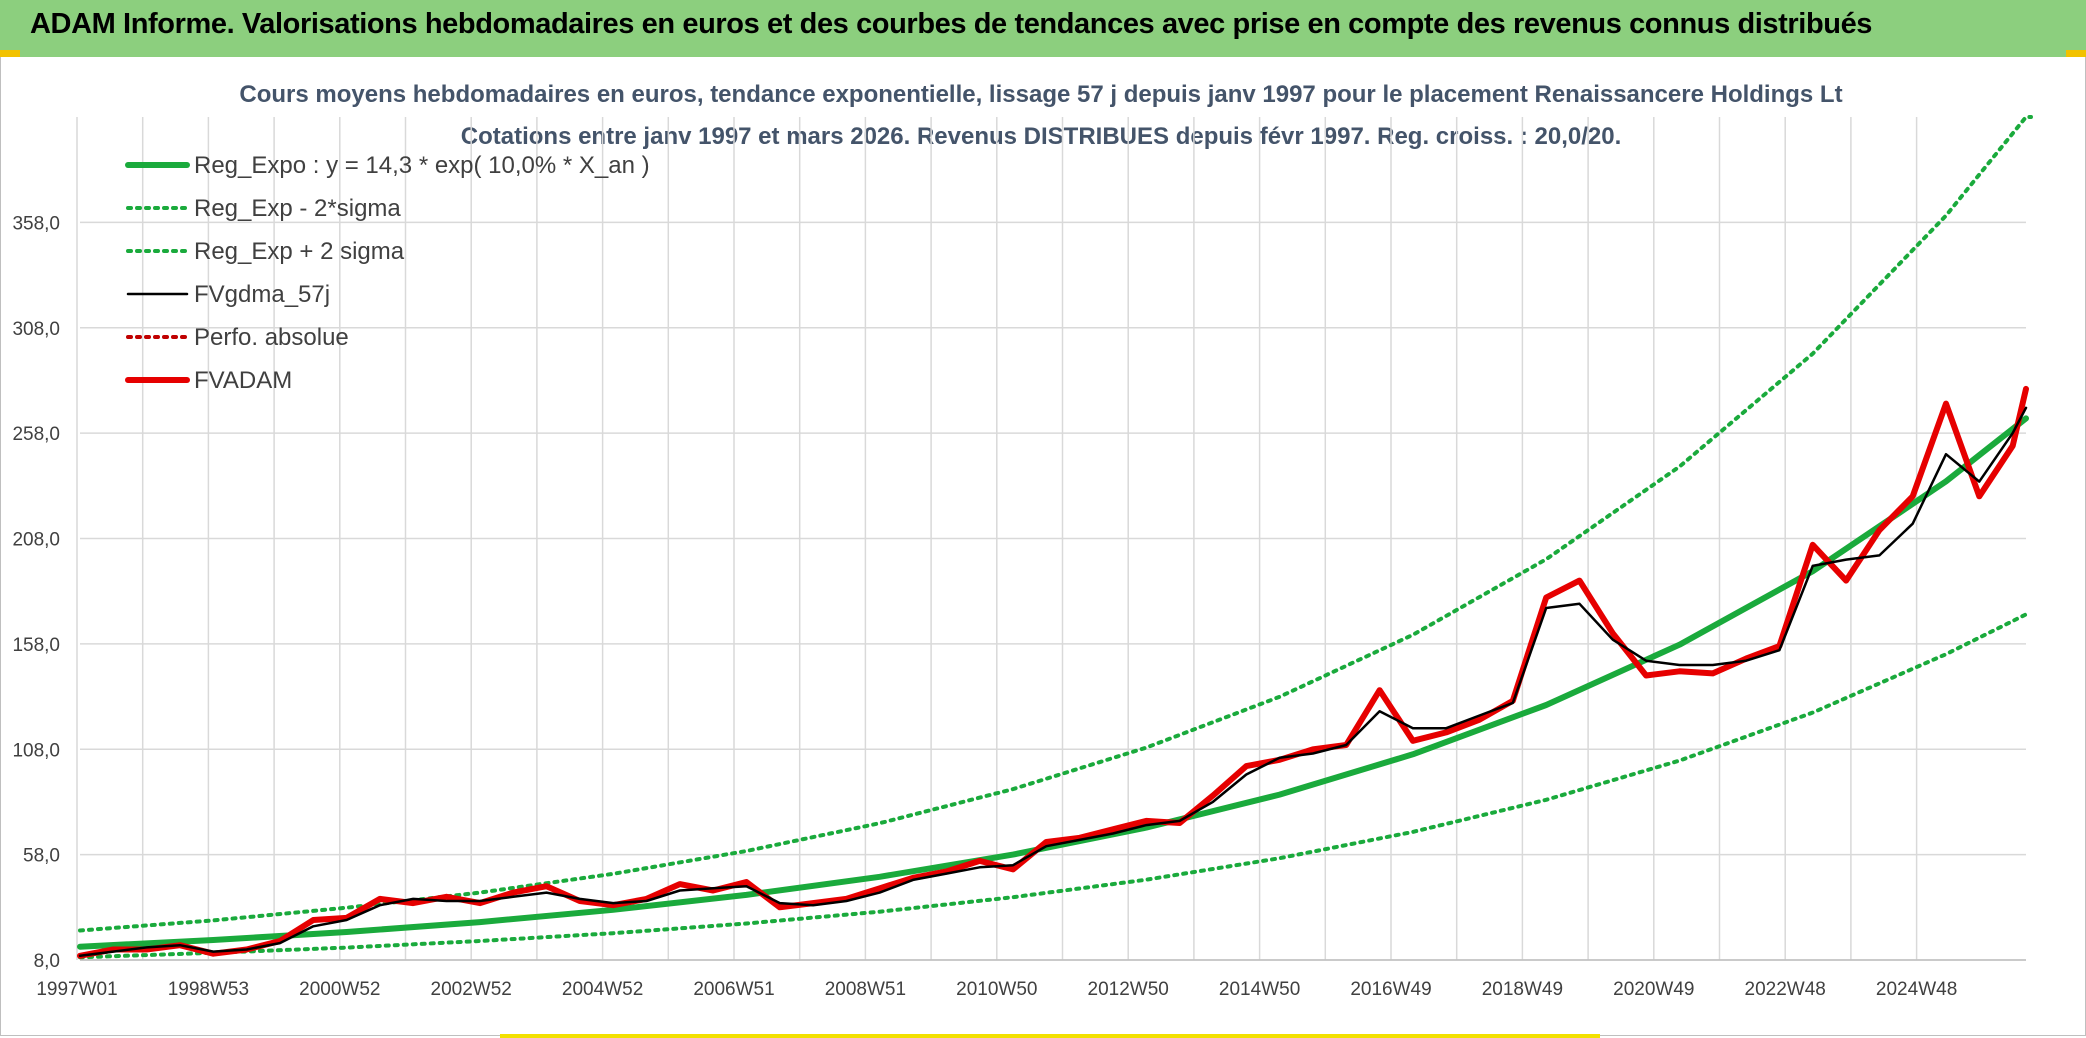 The width and height of the screenshot is (2086, 1038). Describe the element at coordinates (36, 329) in the screenshot. I see `y-tick-label: 308,0` at that location.